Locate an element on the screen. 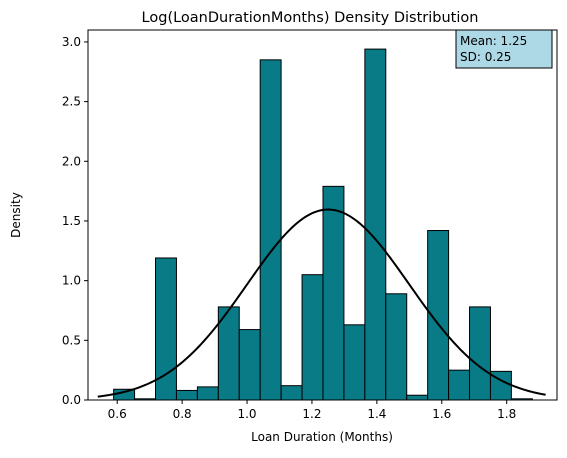 This screenshot has height=458, width=567. x-tick-label: 1.2 is located at coordinates (311, 414).